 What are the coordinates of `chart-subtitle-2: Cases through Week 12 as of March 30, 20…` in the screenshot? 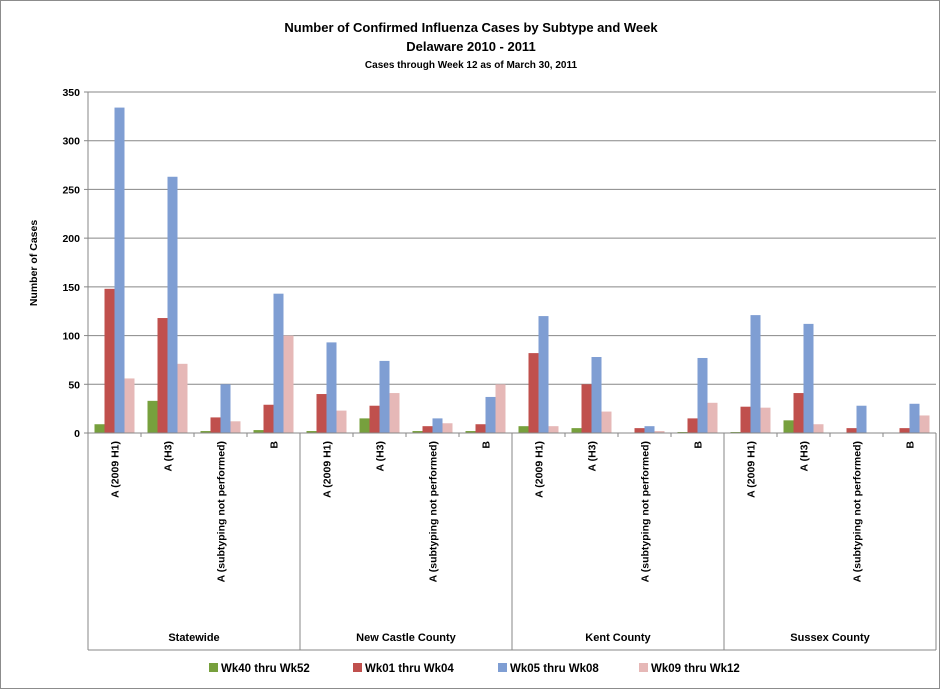 It's located at (471, 65).